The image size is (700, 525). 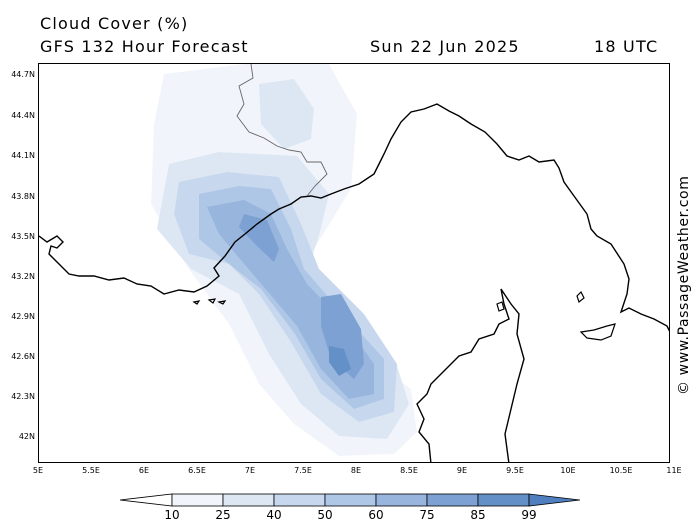 I want to click on lon-label: 9.5E, so click(x=515, y=470).